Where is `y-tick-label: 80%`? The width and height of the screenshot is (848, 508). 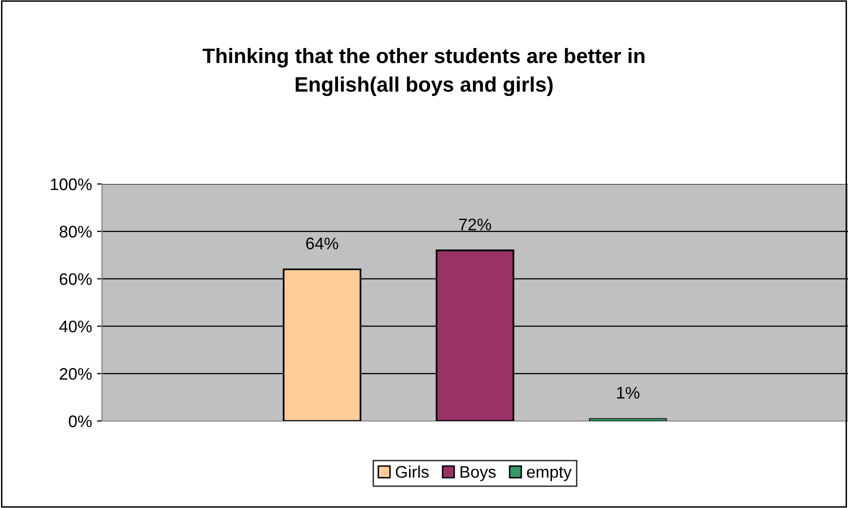
y-tick-label: 80% is located at coordinates (76, 232).